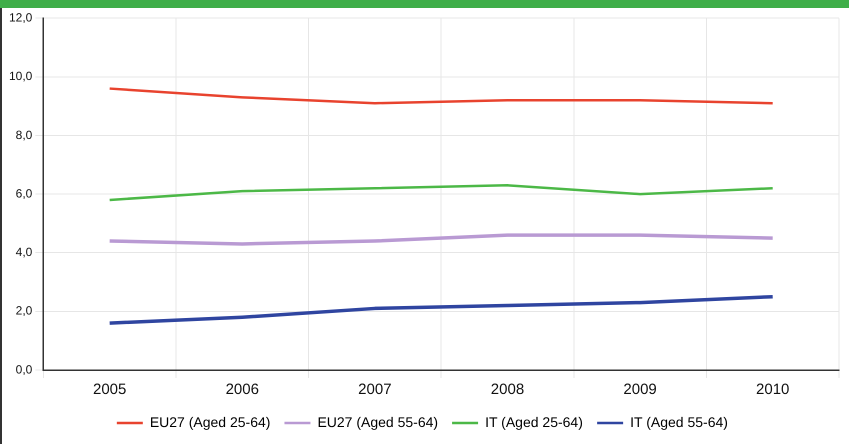 This screenshot has height=444, width=849. I want to click on y-tick-label: 8,0, so click(24, 135).